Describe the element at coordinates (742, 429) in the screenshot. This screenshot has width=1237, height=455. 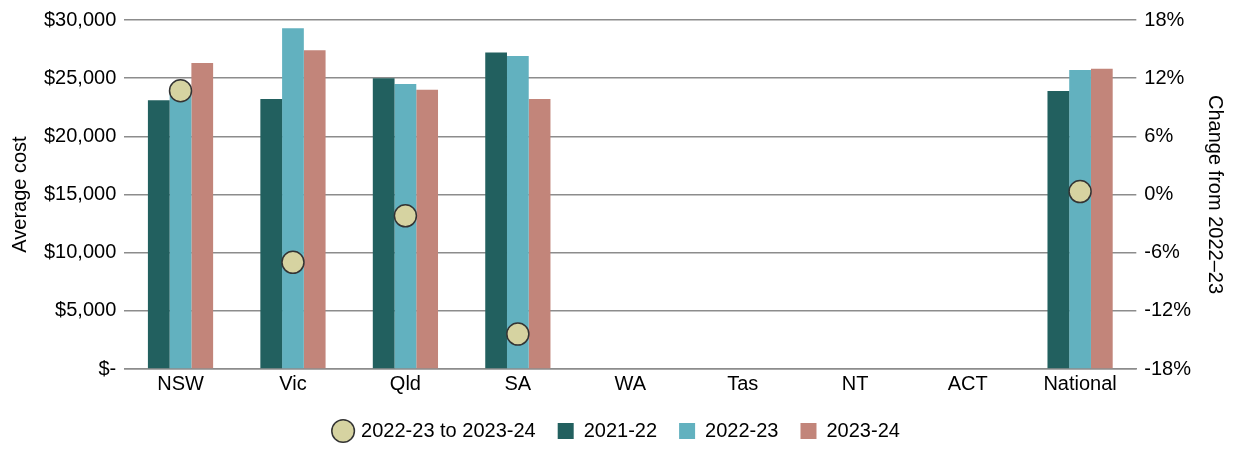
I see `legend-label: 2022-23` at that location.